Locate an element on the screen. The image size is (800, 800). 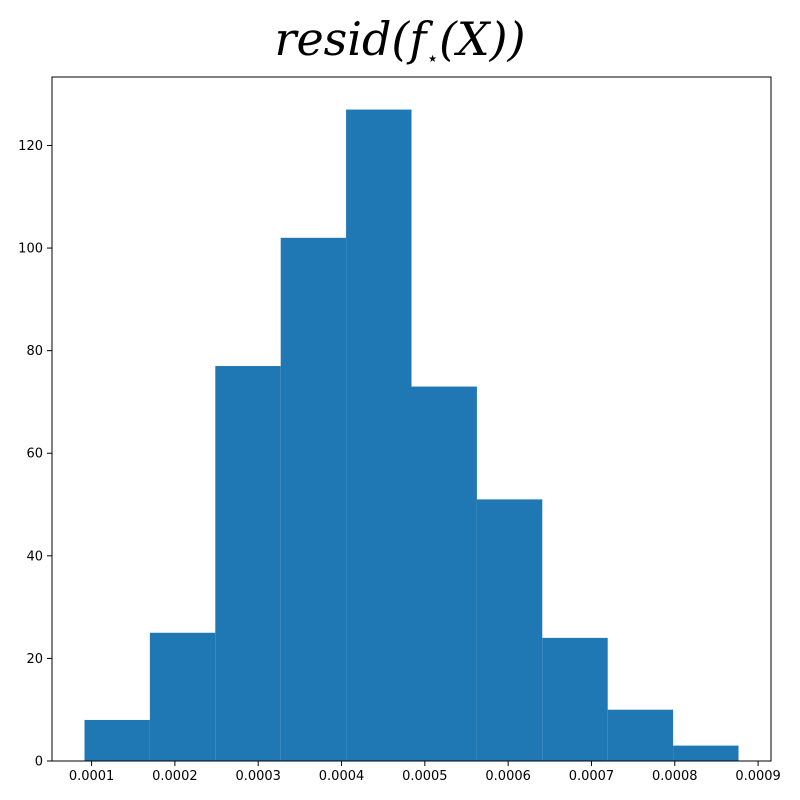
x-tick-label: 0.0009 is located at coordinates (758, 776).